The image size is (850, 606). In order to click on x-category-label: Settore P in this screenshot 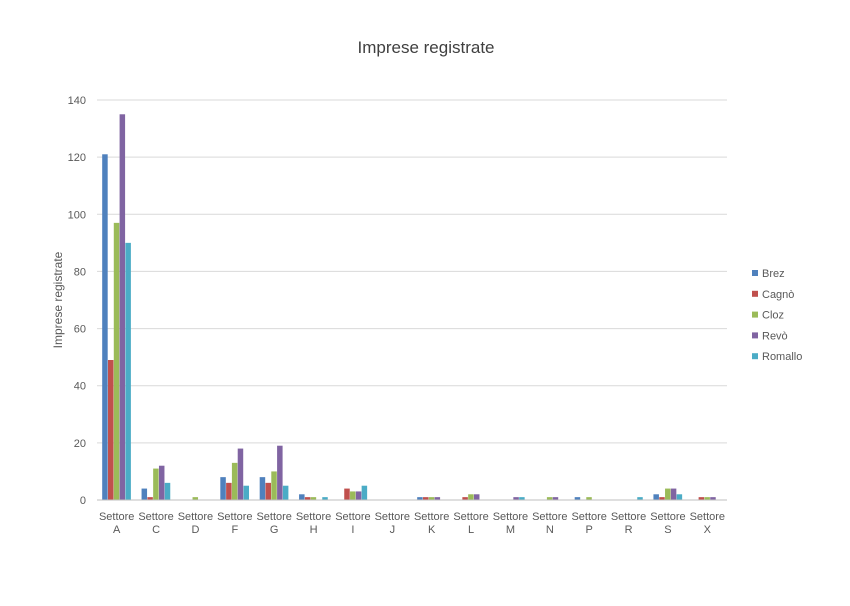, I will do `click(588, 523)`.